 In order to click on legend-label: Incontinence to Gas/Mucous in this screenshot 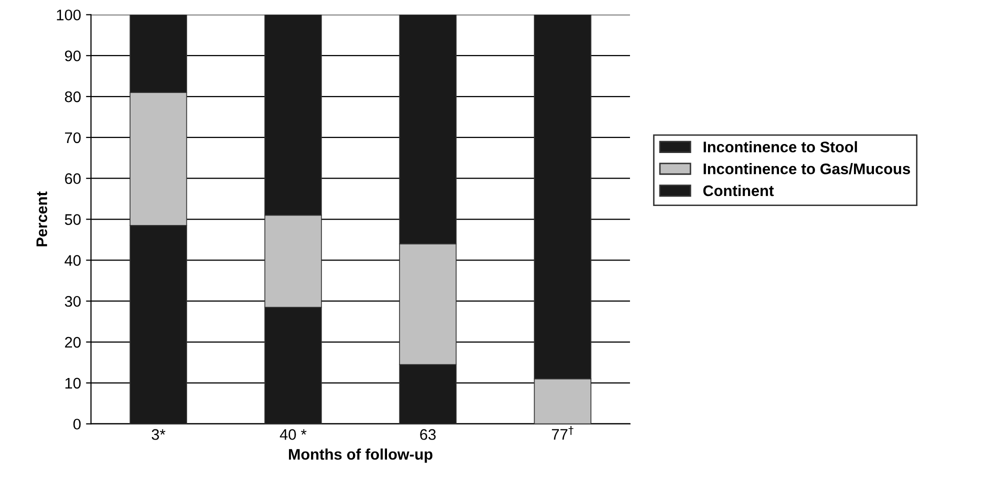, I will do `click(807, 168)`.